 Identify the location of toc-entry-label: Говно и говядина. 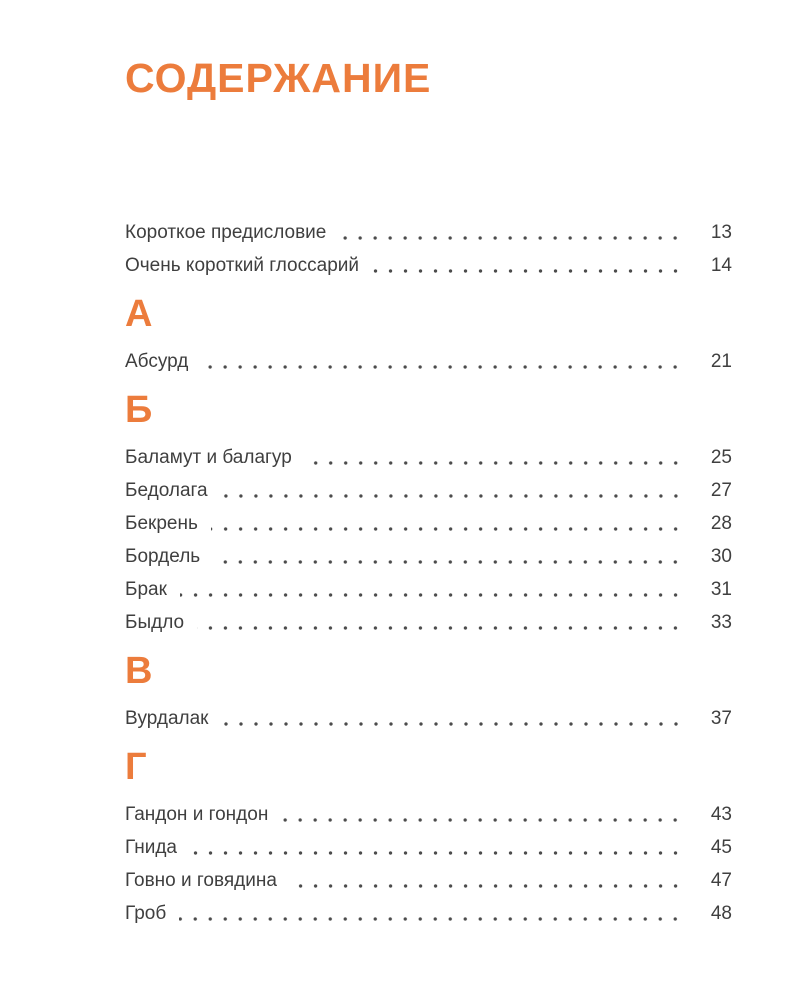
(201, 880).